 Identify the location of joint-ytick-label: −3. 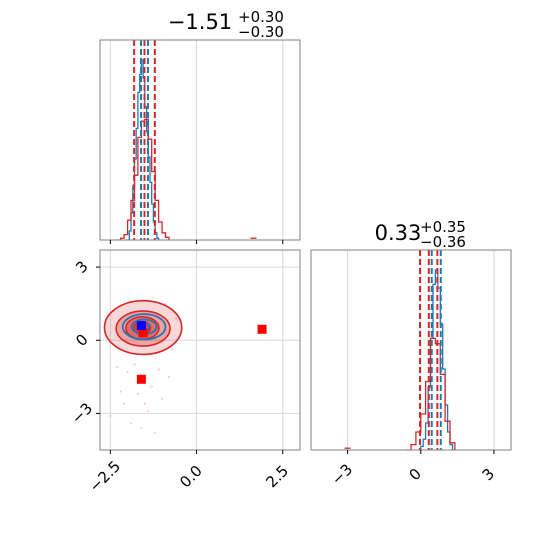
(82, 413).